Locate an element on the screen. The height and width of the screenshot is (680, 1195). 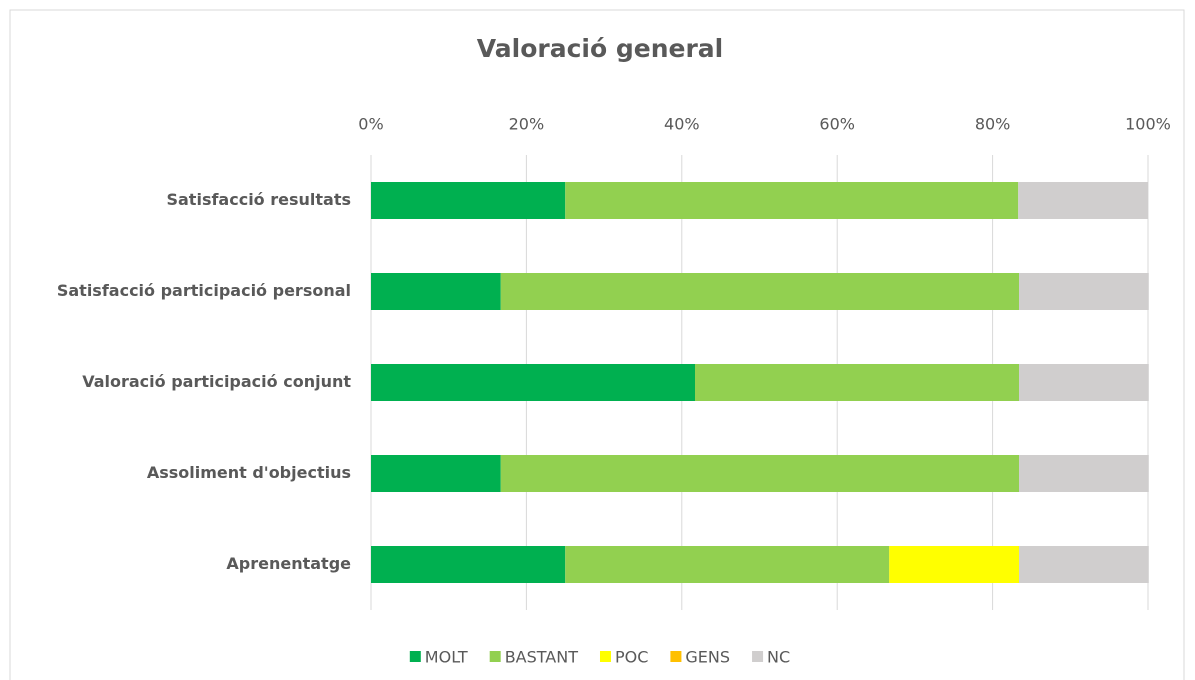
x-tick-label: 60% is located at coordinates (837, 124).